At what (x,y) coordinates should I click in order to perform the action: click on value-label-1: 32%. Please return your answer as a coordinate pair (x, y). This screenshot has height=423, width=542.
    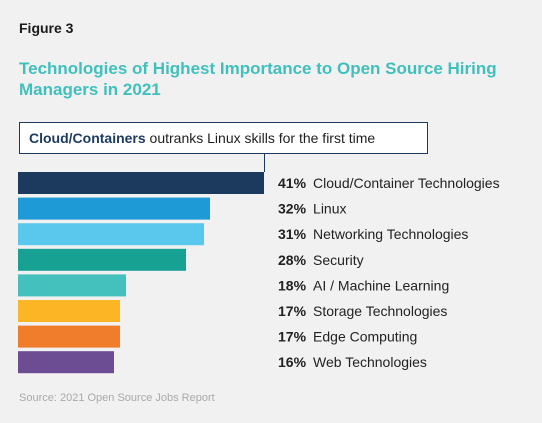
    Looking at the image, I should click on (292, 209).